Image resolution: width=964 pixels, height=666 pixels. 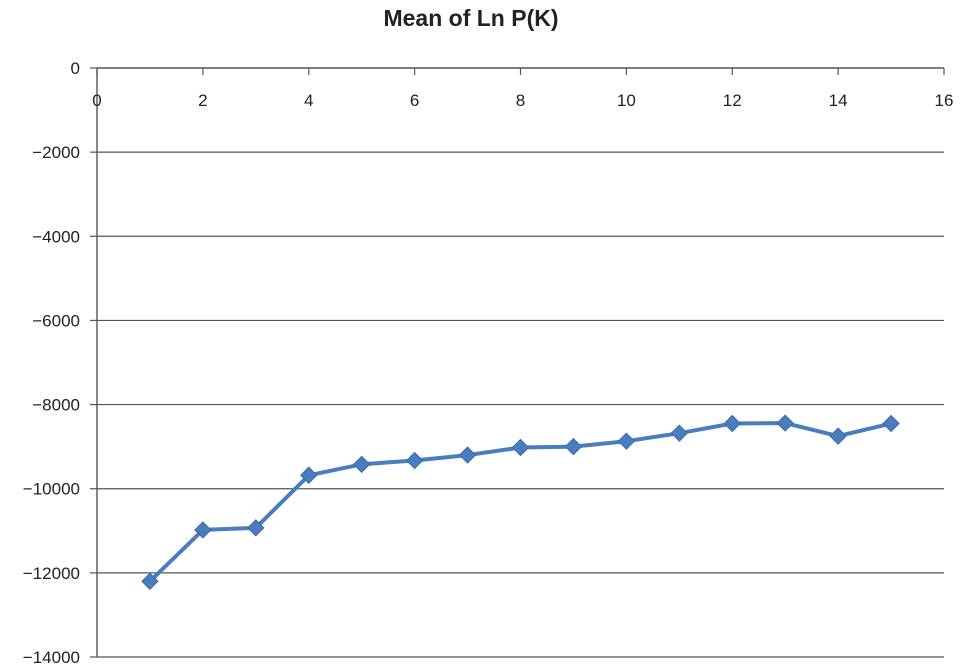 I want to click on x-tick-label: 16, so click(x=944, y=100).